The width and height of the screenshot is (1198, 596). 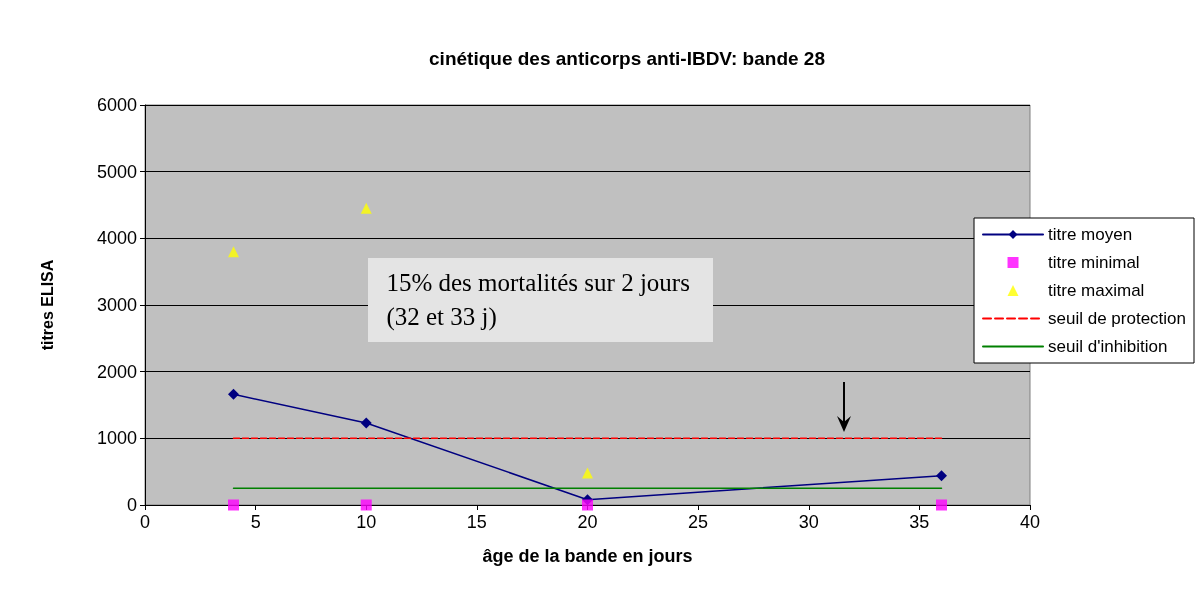 I want to click on y-axis-title: titres ELISA, so click(x=47, y=305).